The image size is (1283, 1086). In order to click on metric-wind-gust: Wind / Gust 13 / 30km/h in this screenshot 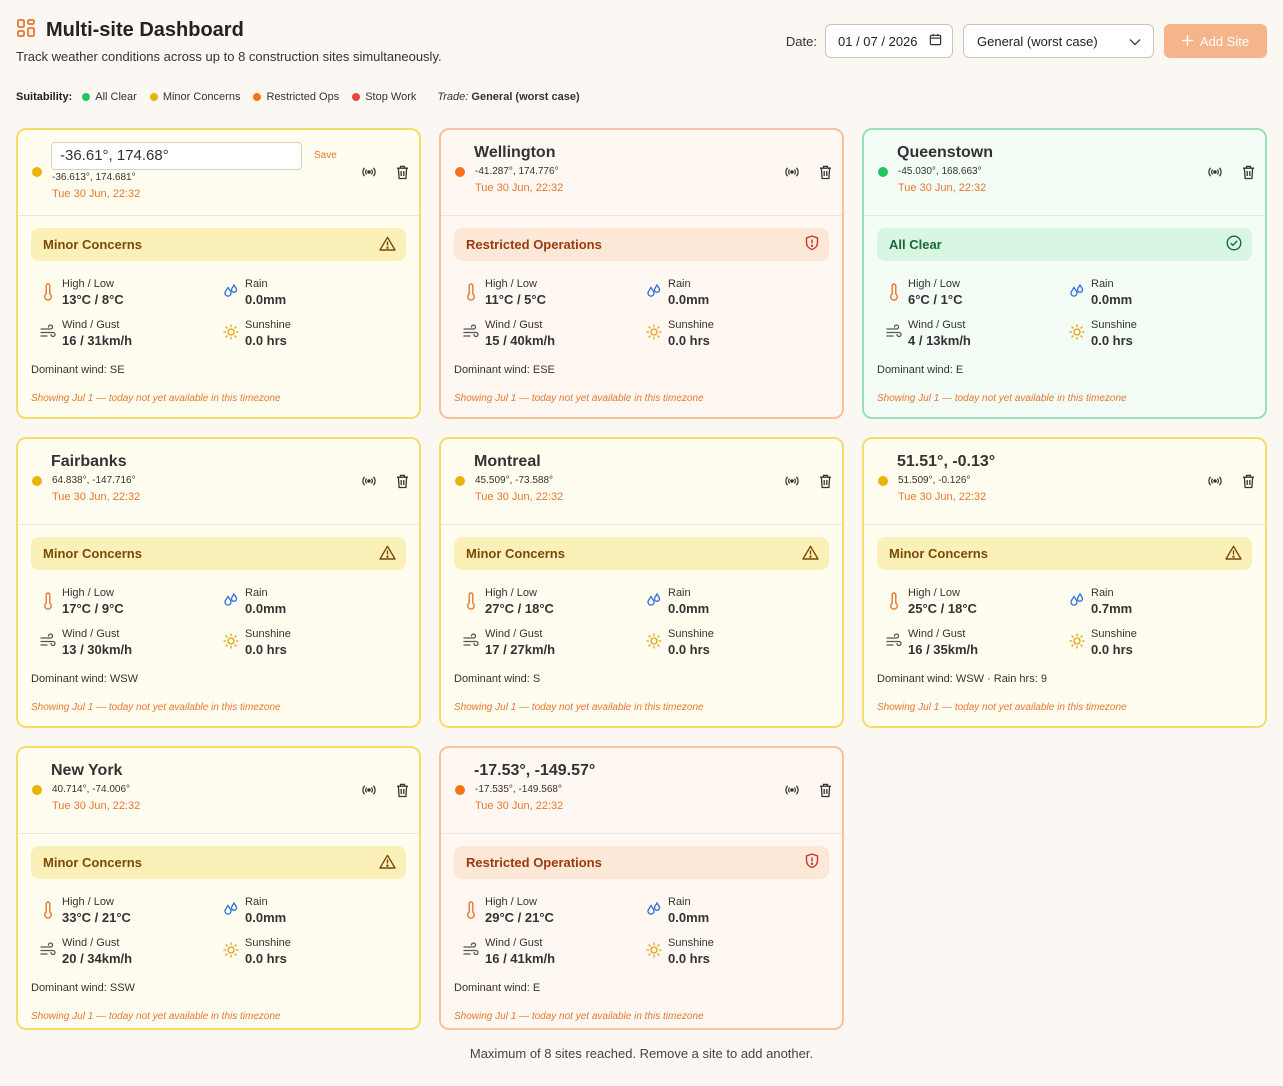, I will do `click(127, 643)`.